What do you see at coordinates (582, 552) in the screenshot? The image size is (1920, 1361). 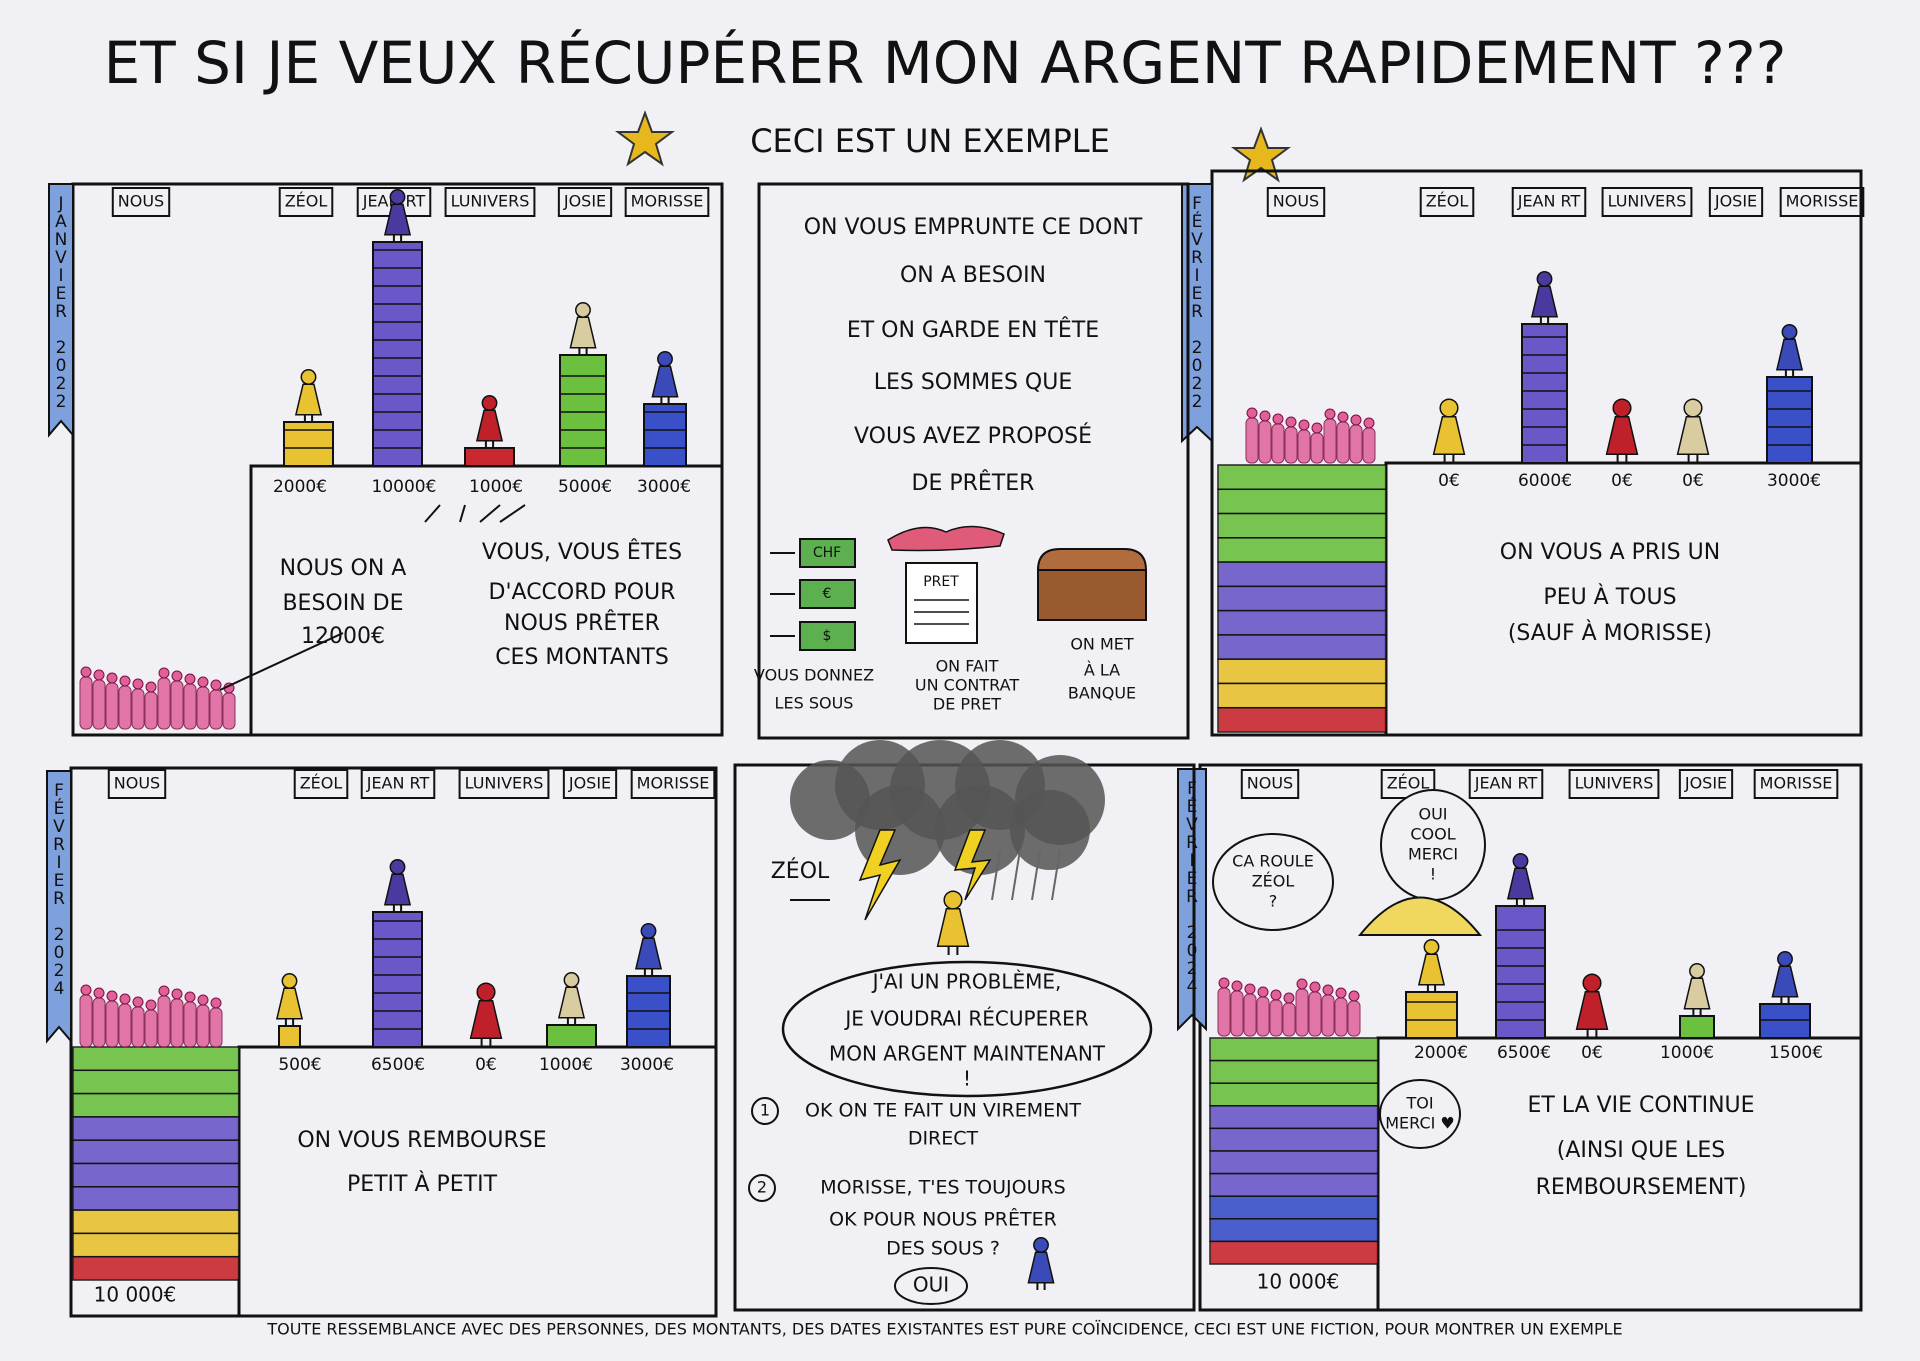 I see `panel-text: VOUS, VOUS ÊTES` at bounding box center [582, 552].